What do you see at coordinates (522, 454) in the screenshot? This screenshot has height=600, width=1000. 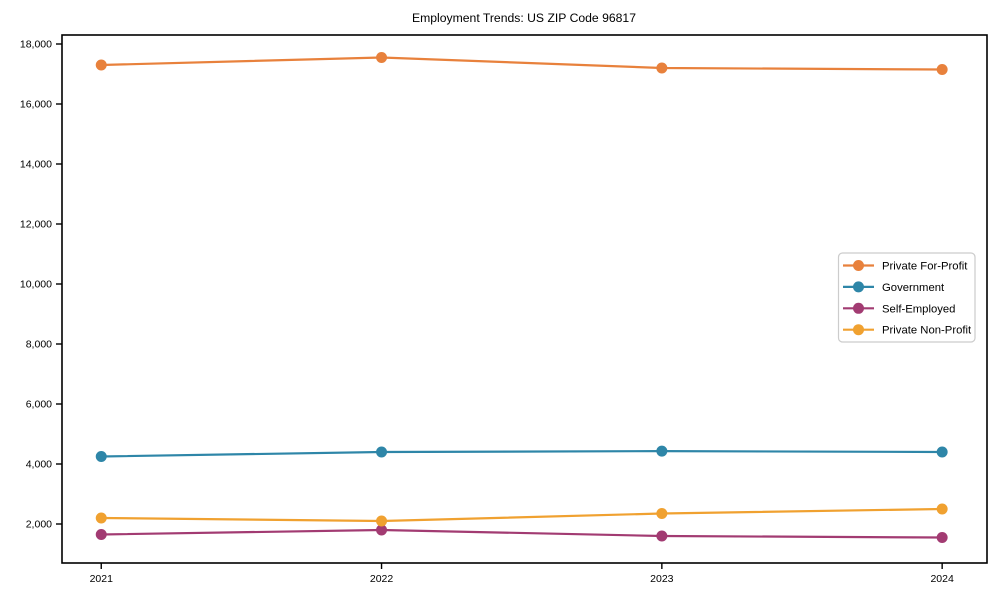 I see `series-line-government` at bounding box center [522, 454].